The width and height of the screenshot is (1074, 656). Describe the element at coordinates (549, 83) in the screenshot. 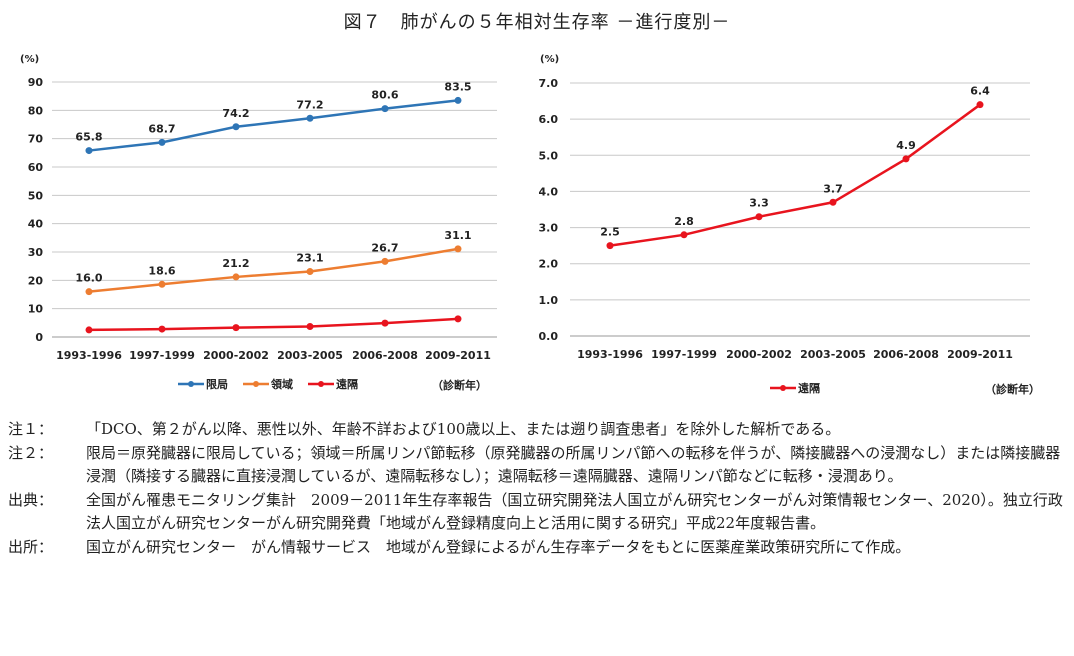

I see `y-tick-label: 7.0` at that location.